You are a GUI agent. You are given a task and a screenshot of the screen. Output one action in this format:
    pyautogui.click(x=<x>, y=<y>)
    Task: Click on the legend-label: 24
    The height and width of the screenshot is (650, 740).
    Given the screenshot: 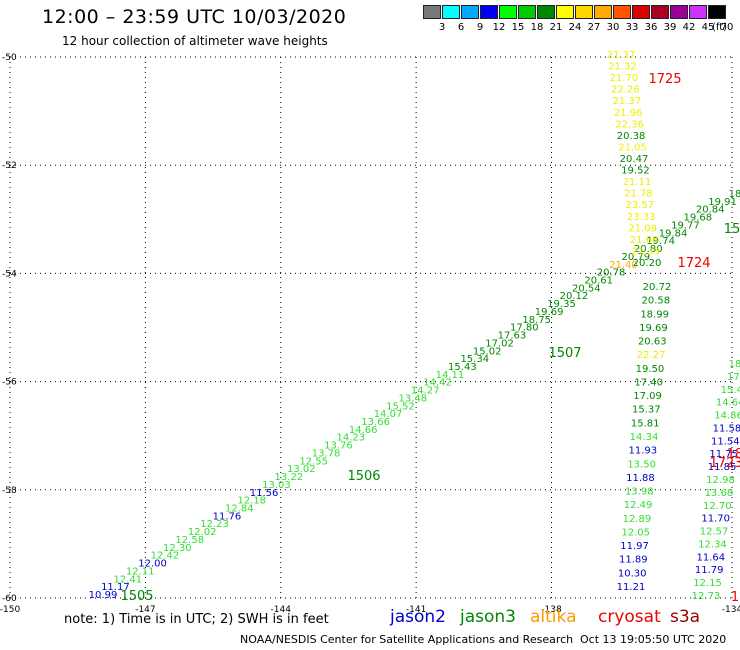 What is the action you would take?
    pyautogui.click(x=575, y=27)
    